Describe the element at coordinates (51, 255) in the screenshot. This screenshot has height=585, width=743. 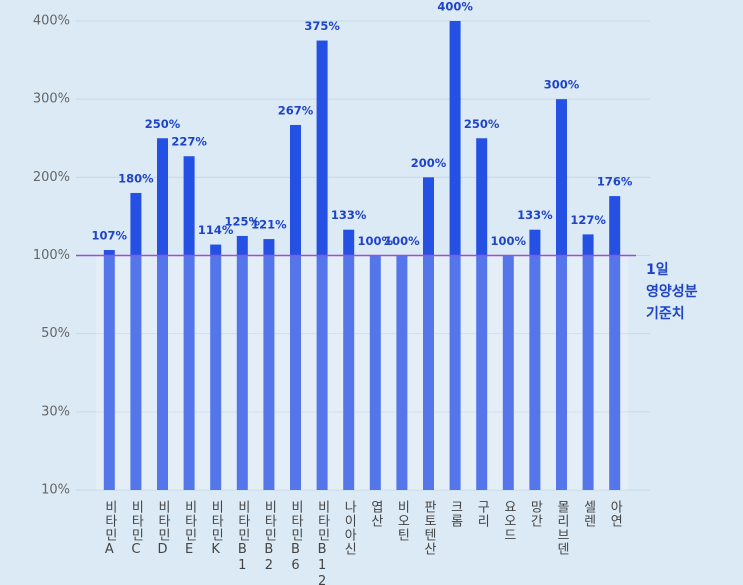
I see `y-tick-label: 100%` at that location.